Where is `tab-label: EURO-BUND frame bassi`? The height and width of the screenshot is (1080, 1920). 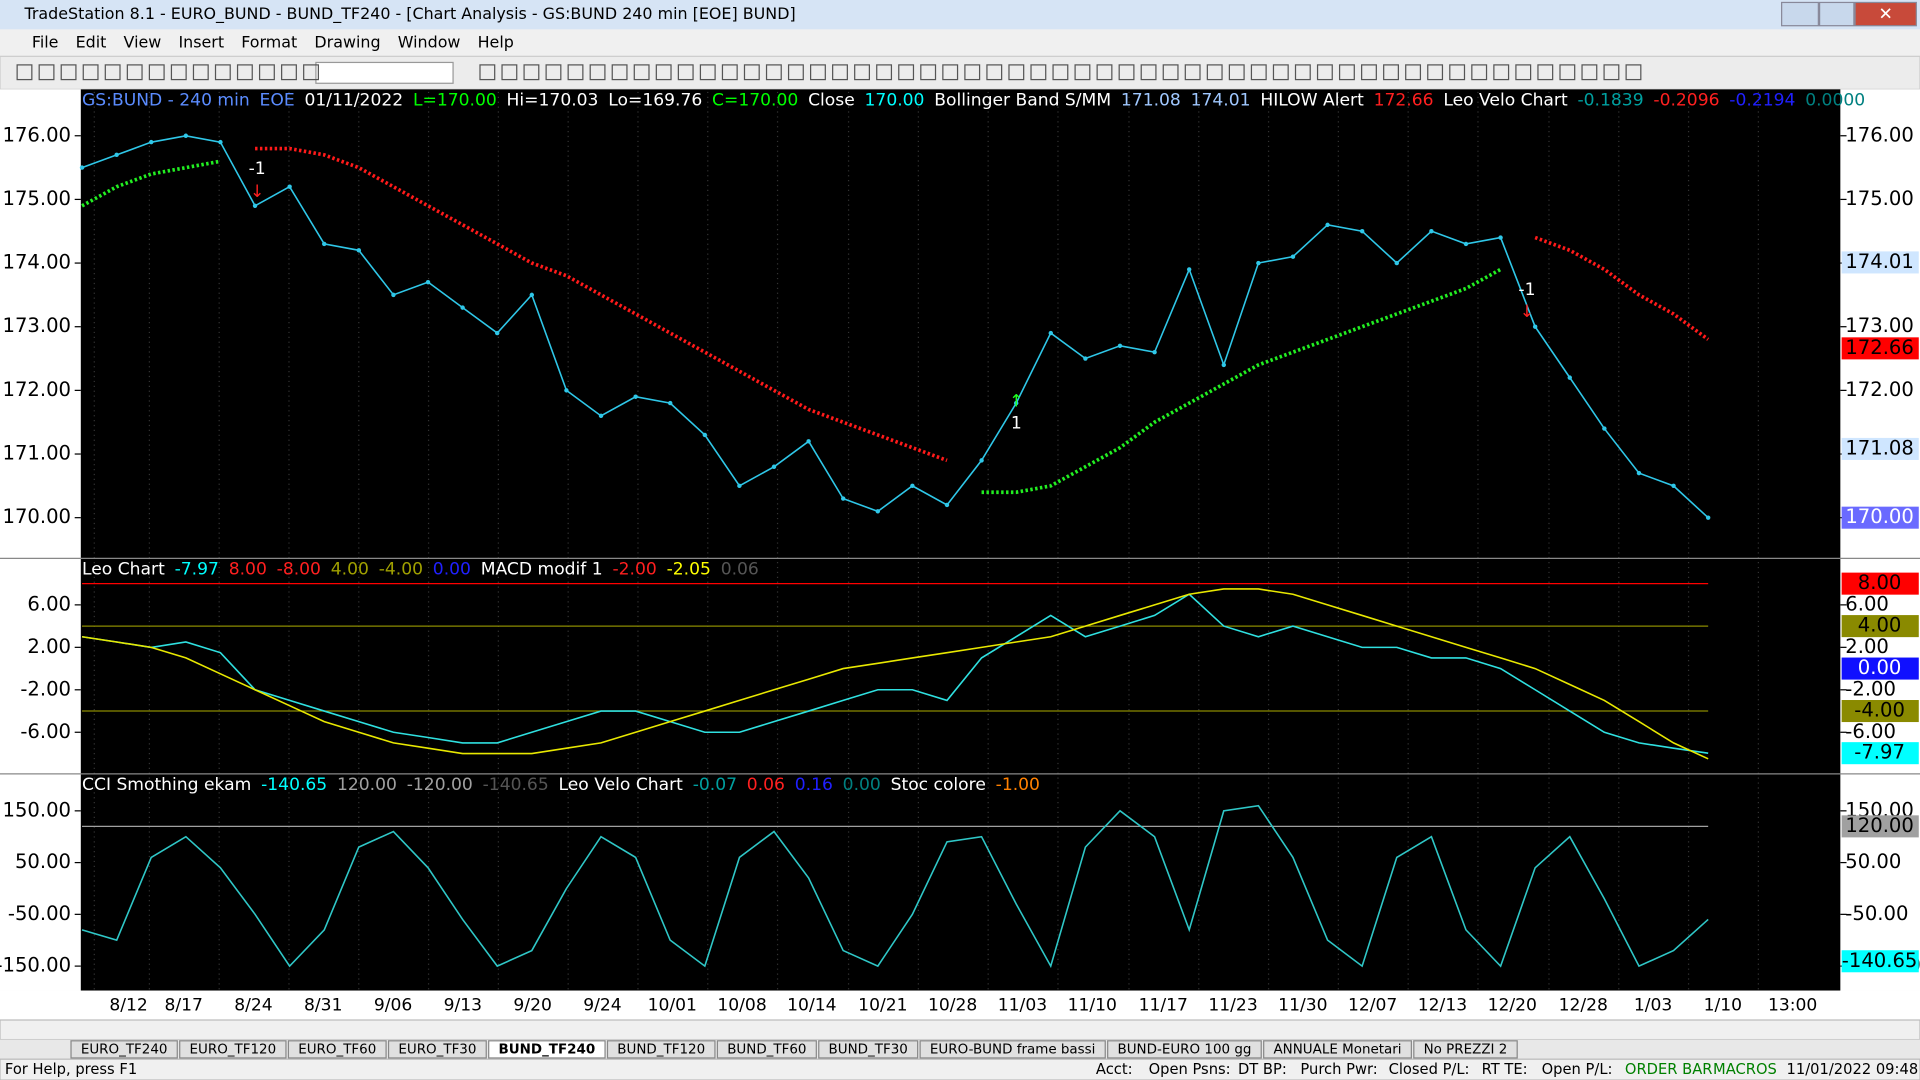
tab-label: EURO-BUND frame bassi is located at coordinates (1013, 1049).